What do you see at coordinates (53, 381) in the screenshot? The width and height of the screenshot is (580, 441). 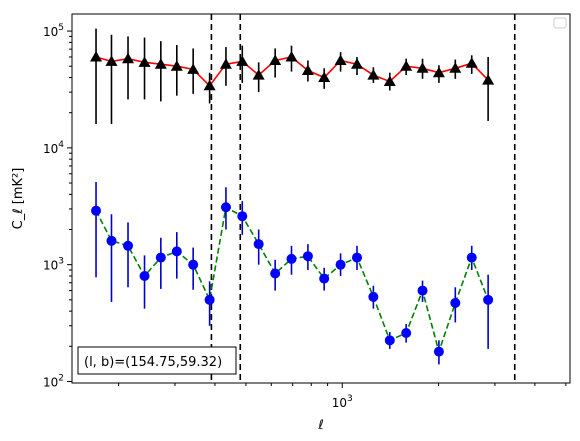 I see `y-tick-label: 10²` at bounding box center [53, 381].